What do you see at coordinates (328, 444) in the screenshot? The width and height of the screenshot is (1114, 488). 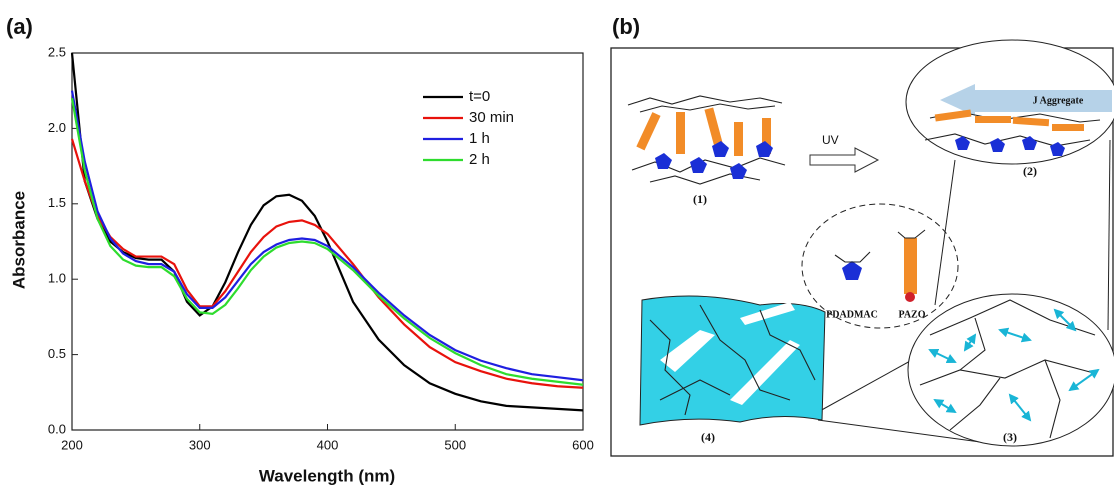 I see `x-tick-label: 400` at bounding box center [328, 444].